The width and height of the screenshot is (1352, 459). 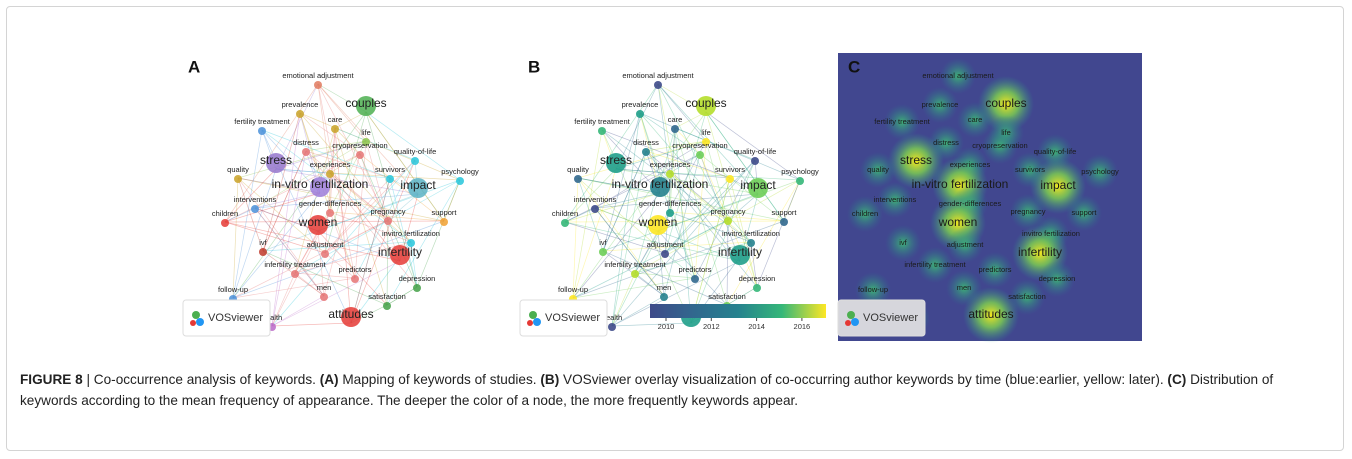 I want to click on logo-icon, so click(x=200, y=322).